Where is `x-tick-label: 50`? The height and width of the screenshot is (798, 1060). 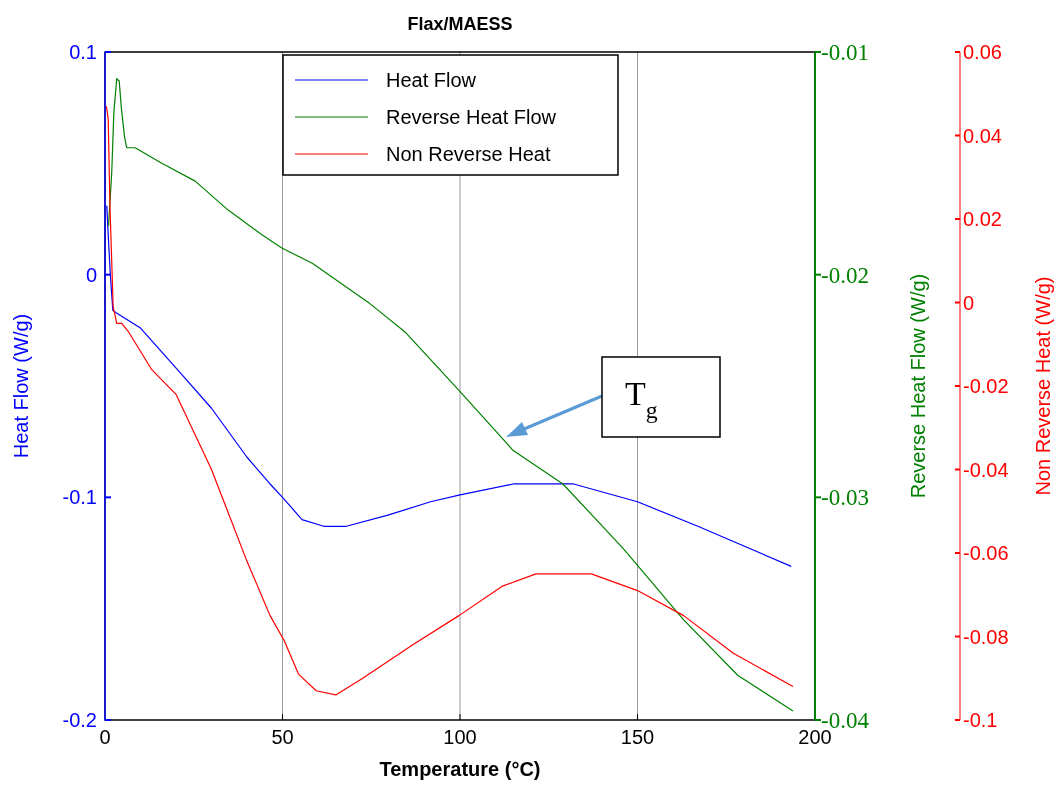 x-tick-label: 50 is located at coordinates (282, 737).